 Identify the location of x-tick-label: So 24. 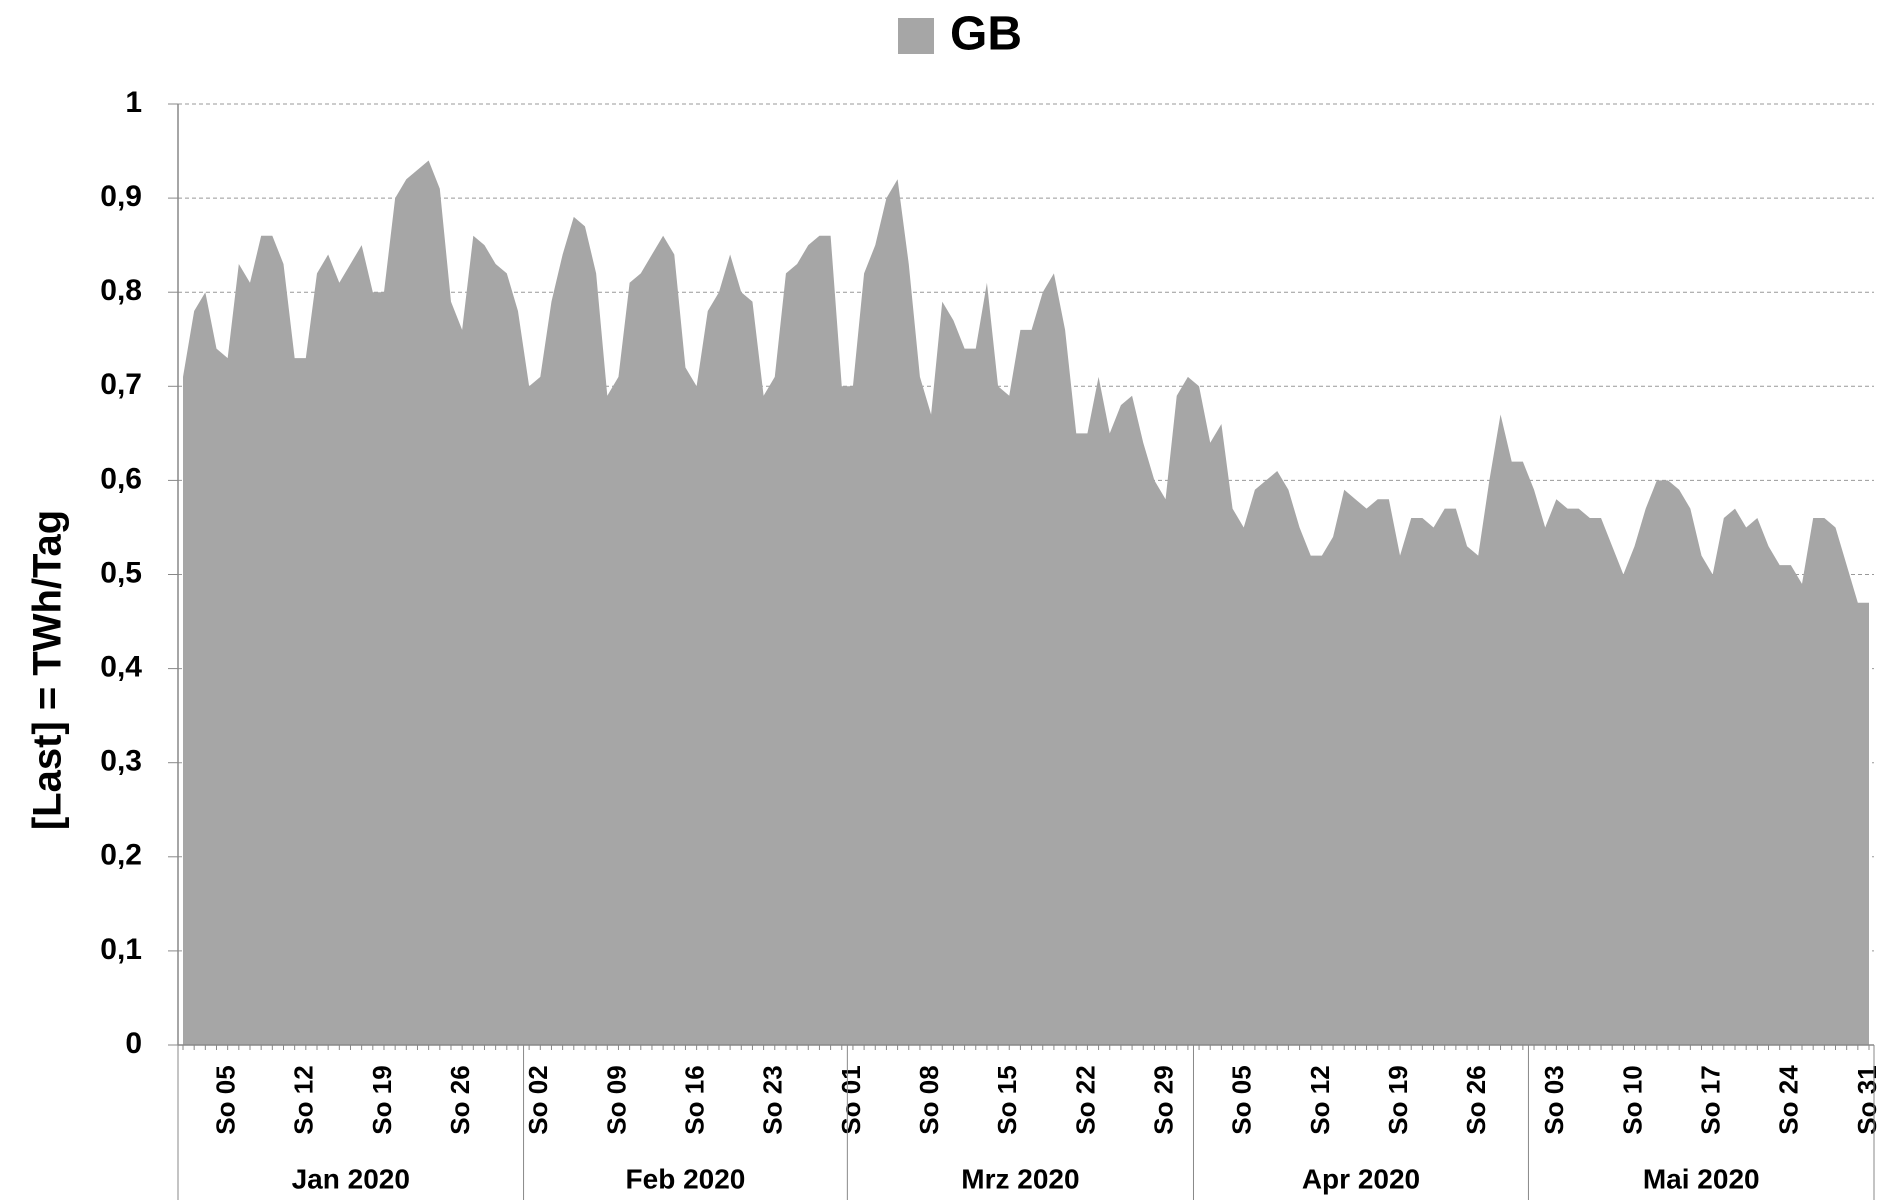
(1789, 1100).